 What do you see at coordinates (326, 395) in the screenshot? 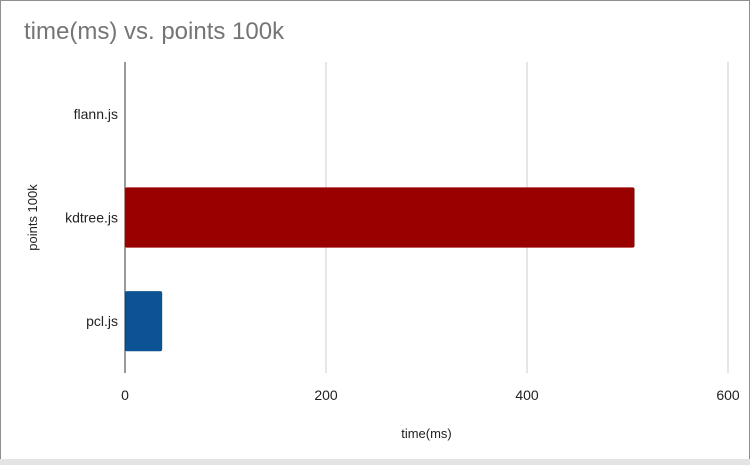
I see `x-tick-label-1: 200` at bounding box center [326, 395].